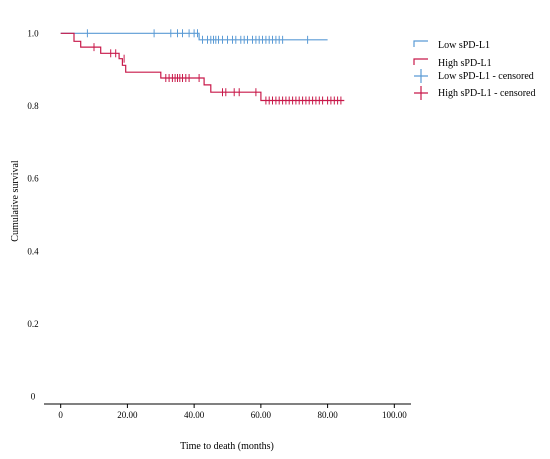 The image size is (550, 459). Describe the element at coordinates (127, 415) in the screenshot. I see `x-tick-label: 20.00` at that location.